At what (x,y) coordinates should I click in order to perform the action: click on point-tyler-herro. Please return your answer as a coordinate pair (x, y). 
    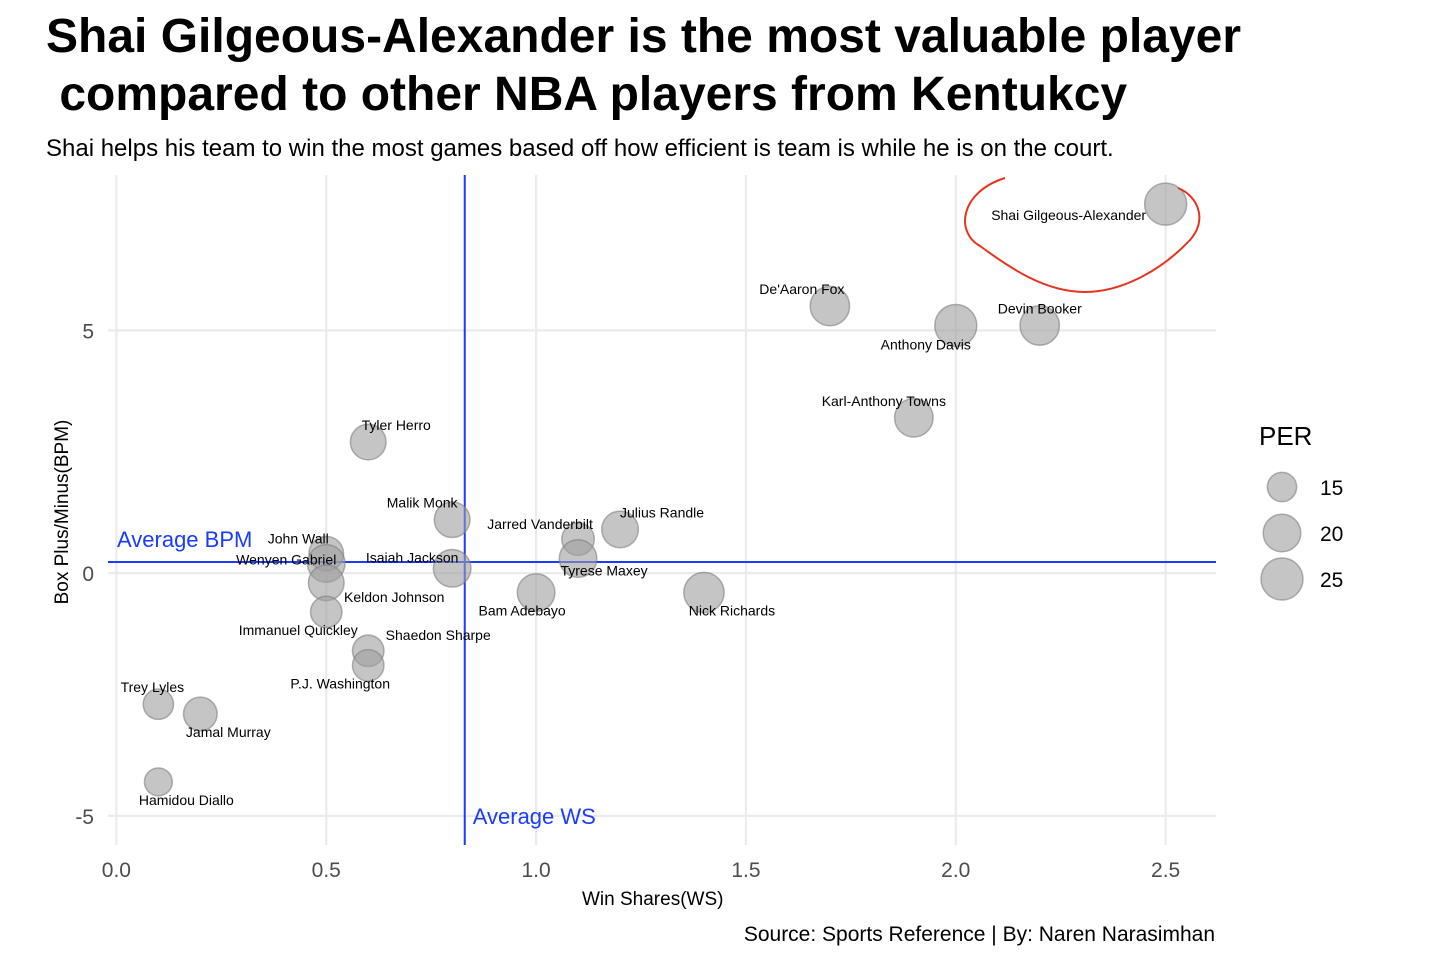
    Looking at the image, I should click on (368, 442).